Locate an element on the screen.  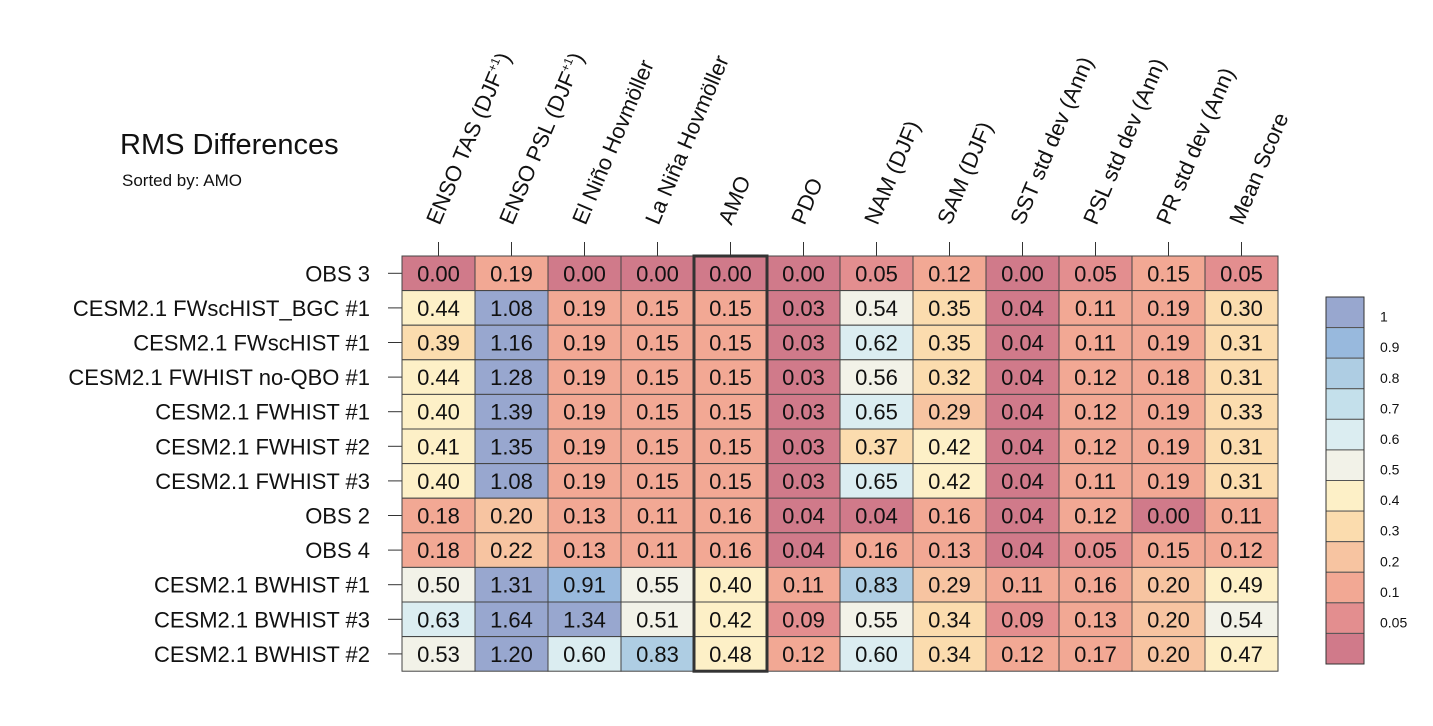
column-label: AMO is located at coordinates (734, 200).